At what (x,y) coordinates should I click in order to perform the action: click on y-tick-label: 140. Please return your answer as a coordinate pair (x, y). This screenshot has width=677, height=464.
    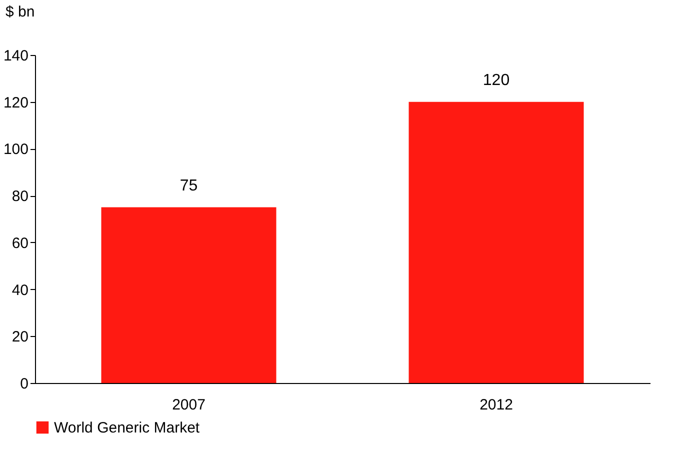
    Looking at the image, I should click on (15, 56).